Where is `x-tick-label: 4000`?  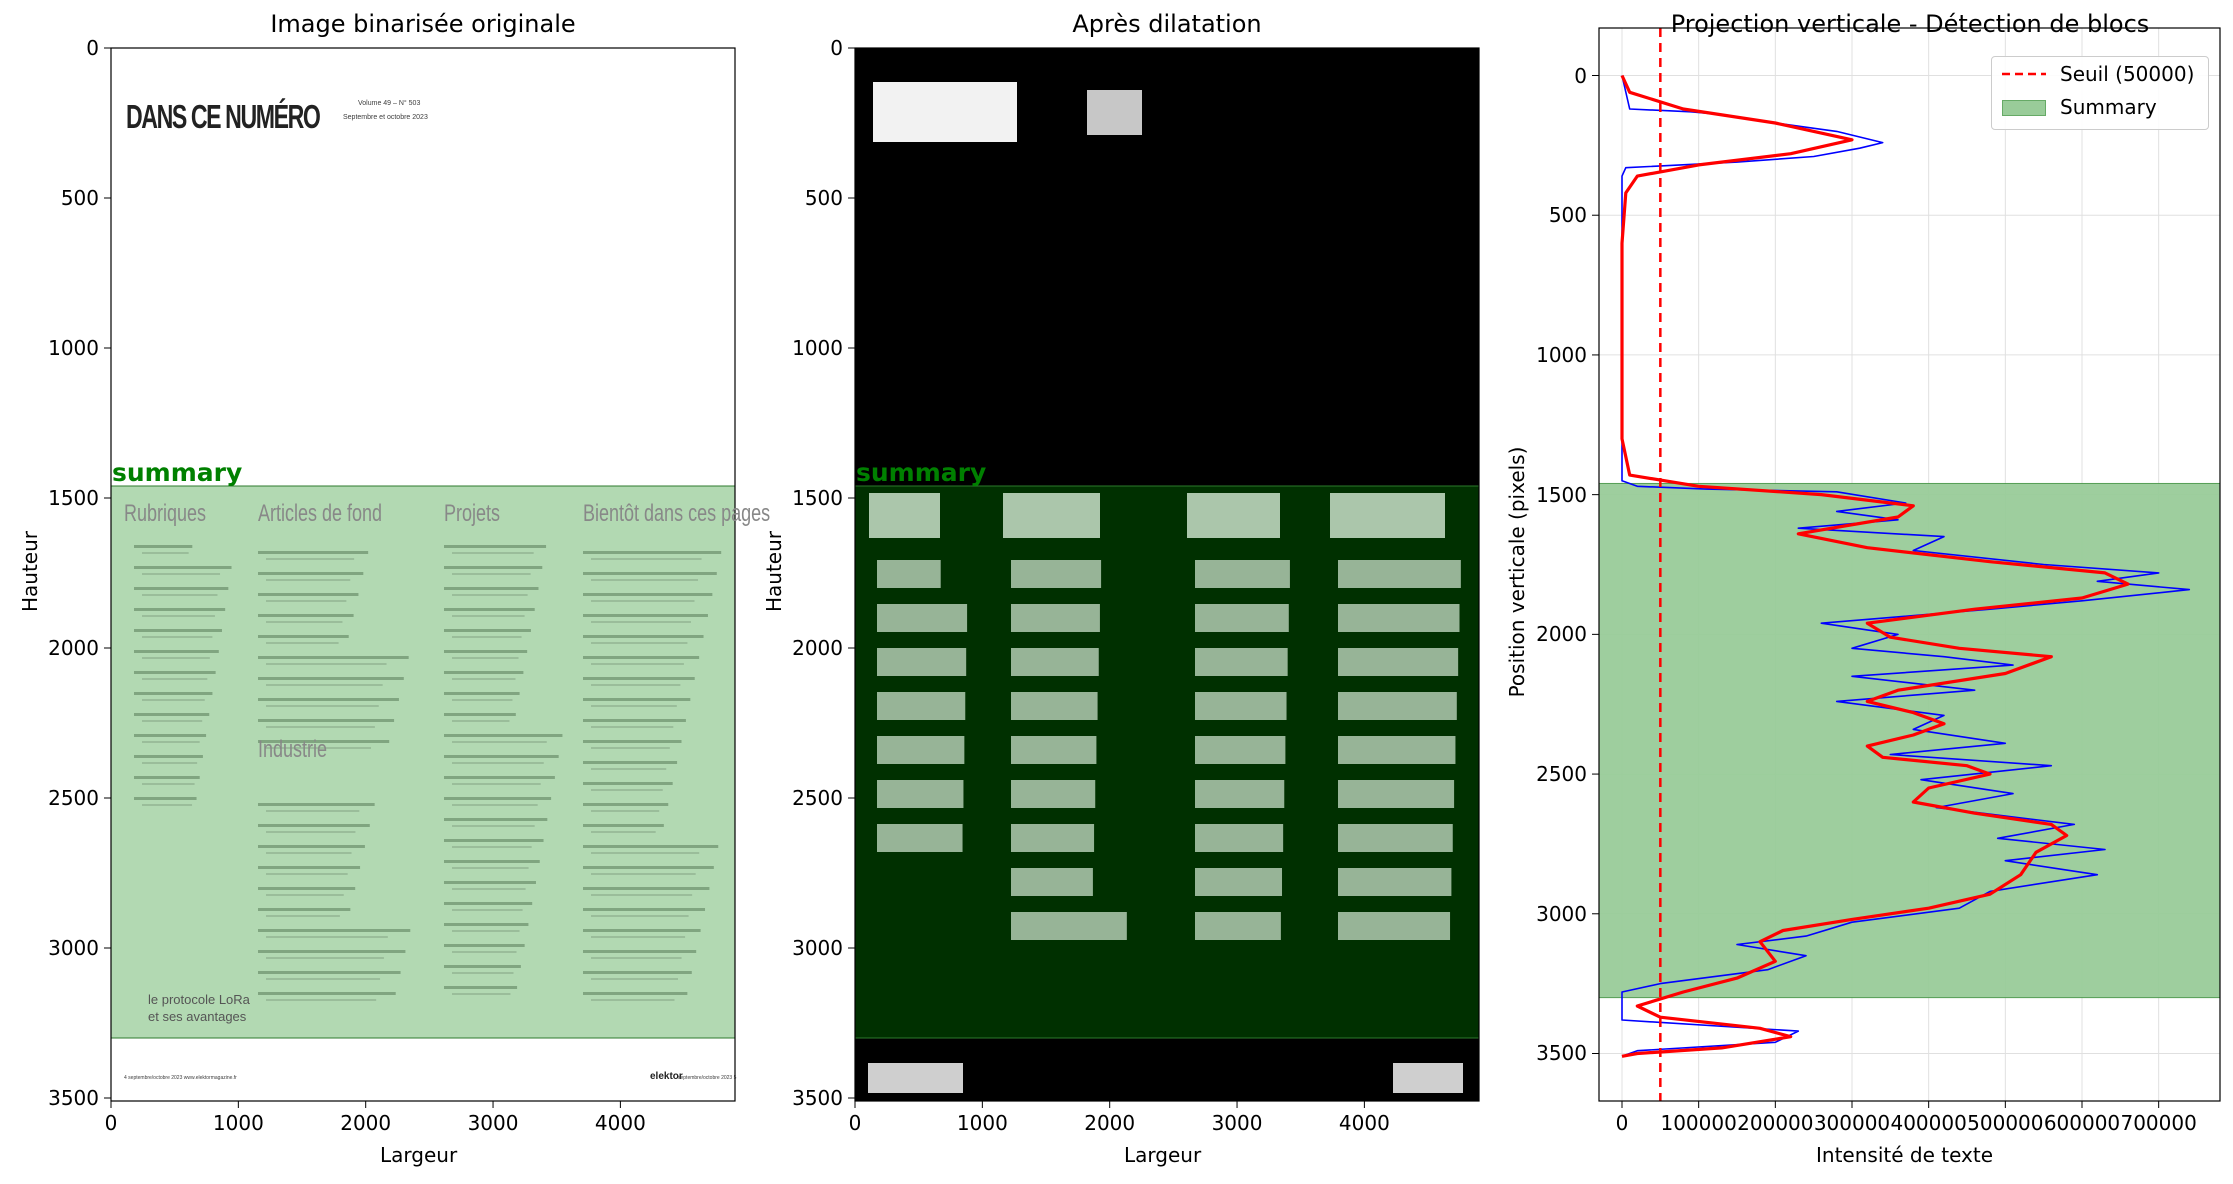 x-tick-label: 4000 is located at coordinates (620, 1123).